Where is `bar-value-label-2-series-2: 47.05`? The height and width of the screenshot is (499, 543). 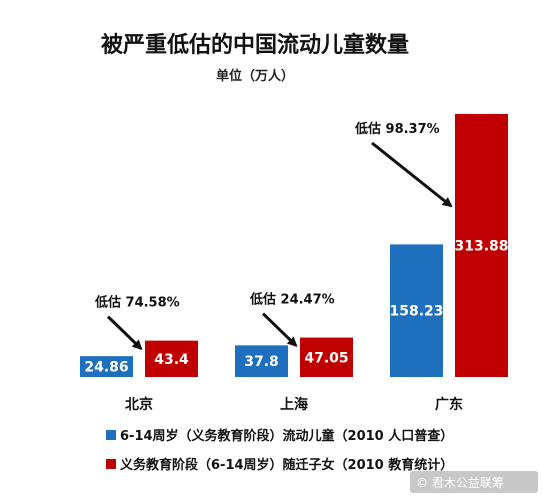 bar-value-label-2-series-2: 47.05 is located at coordinates (326, 358).